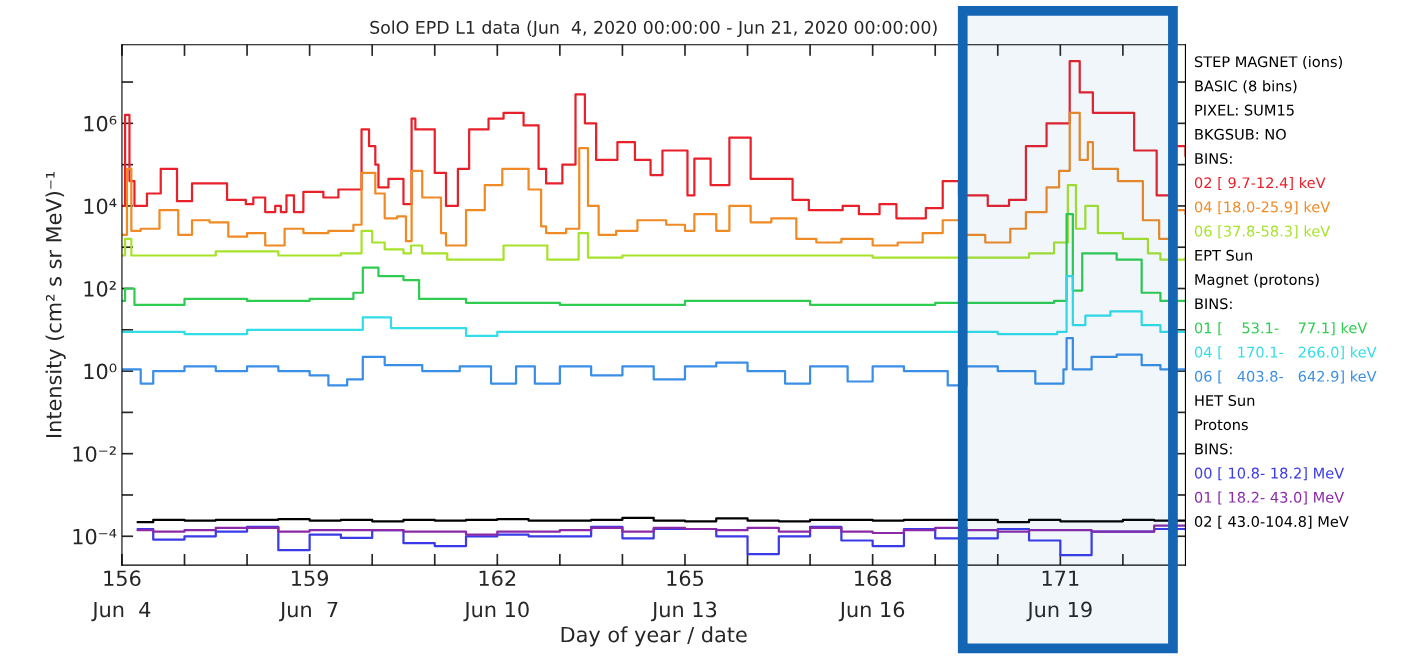  I want to click on text: EPT Sun, so click(1224, 255).